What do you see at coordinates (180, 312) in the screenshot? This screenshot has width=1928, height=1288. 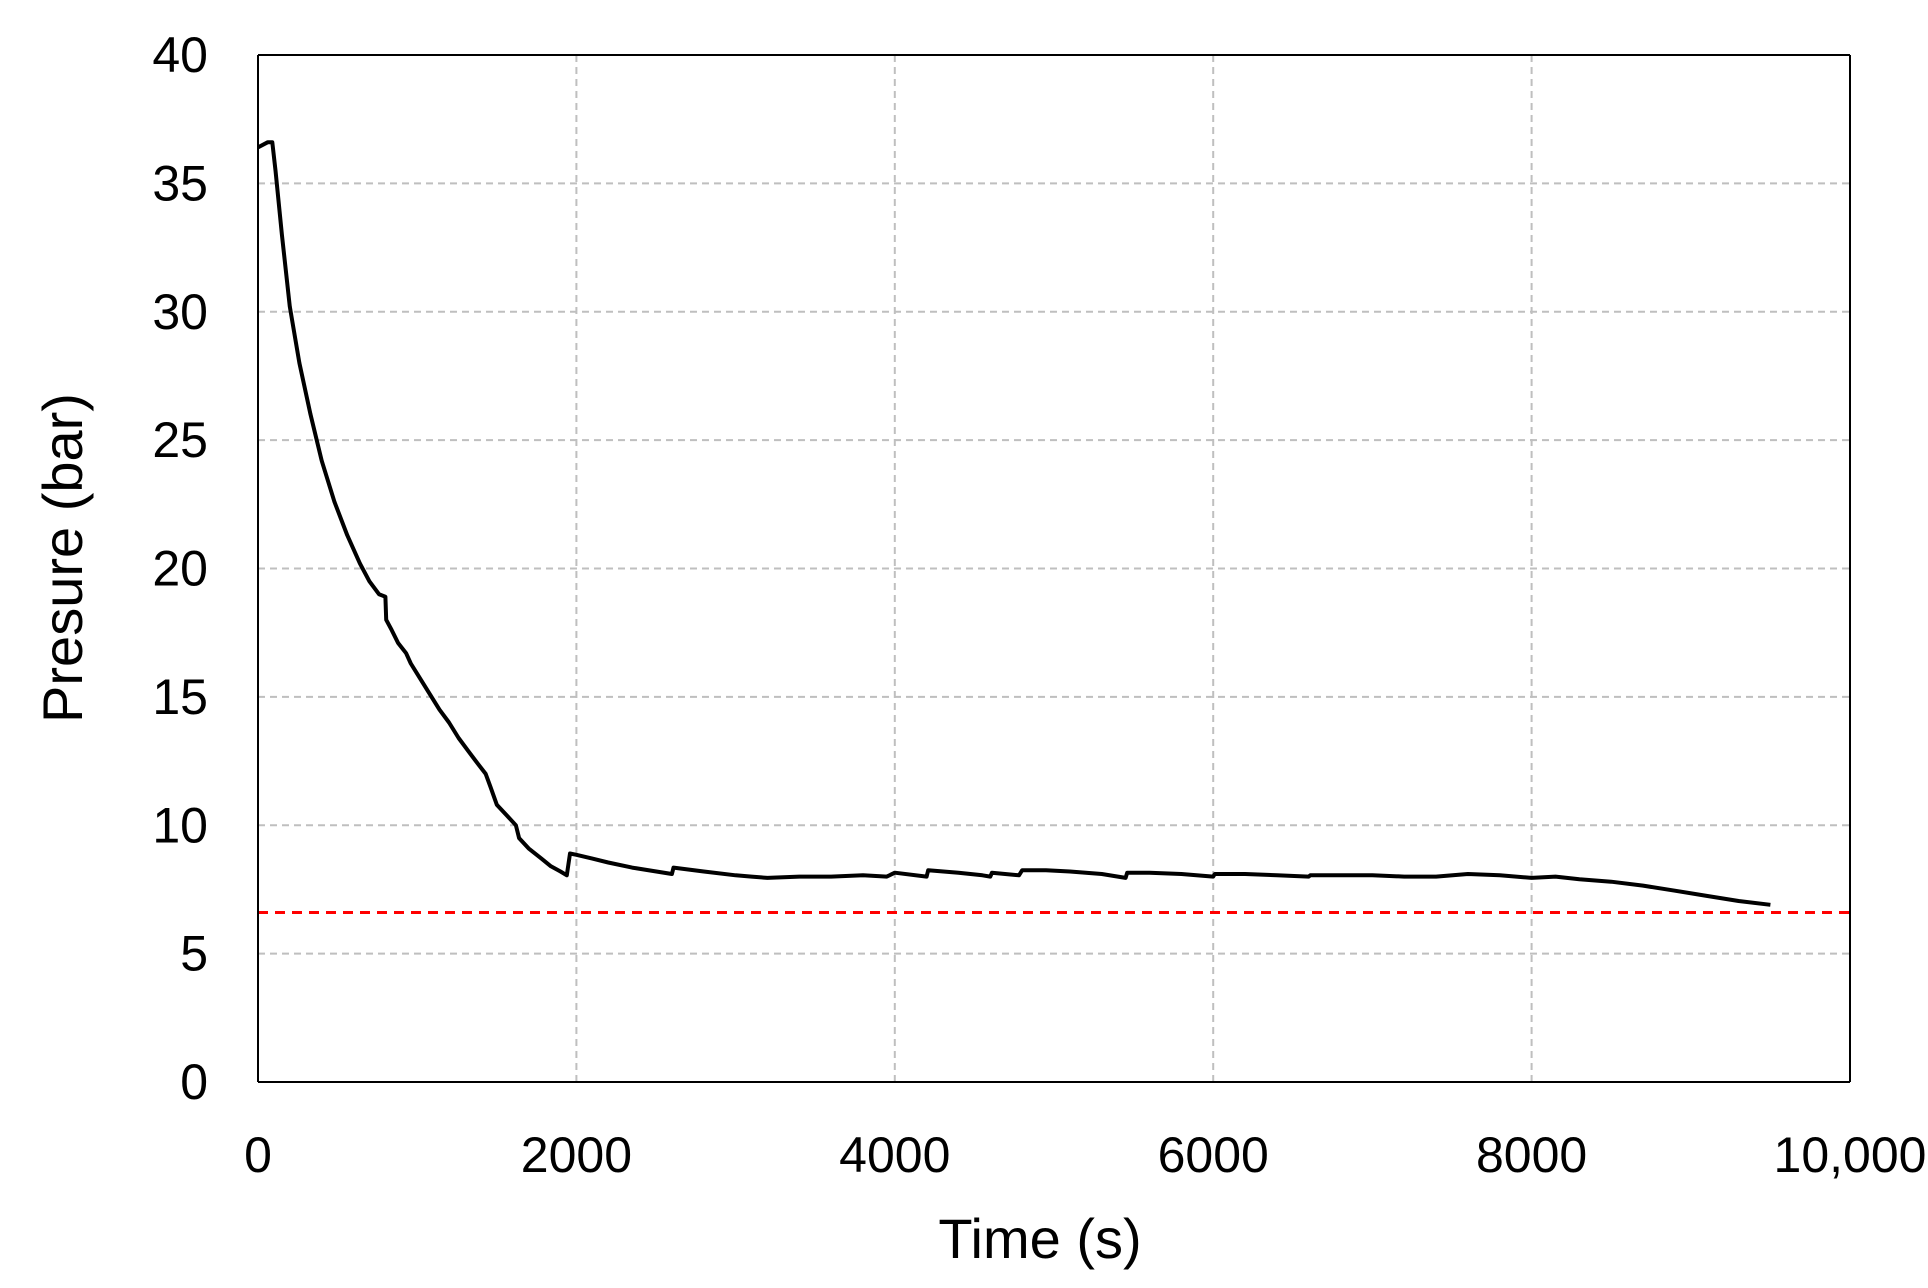 I see `y-tick-label-30: 30` at bounding box center [180, 312].